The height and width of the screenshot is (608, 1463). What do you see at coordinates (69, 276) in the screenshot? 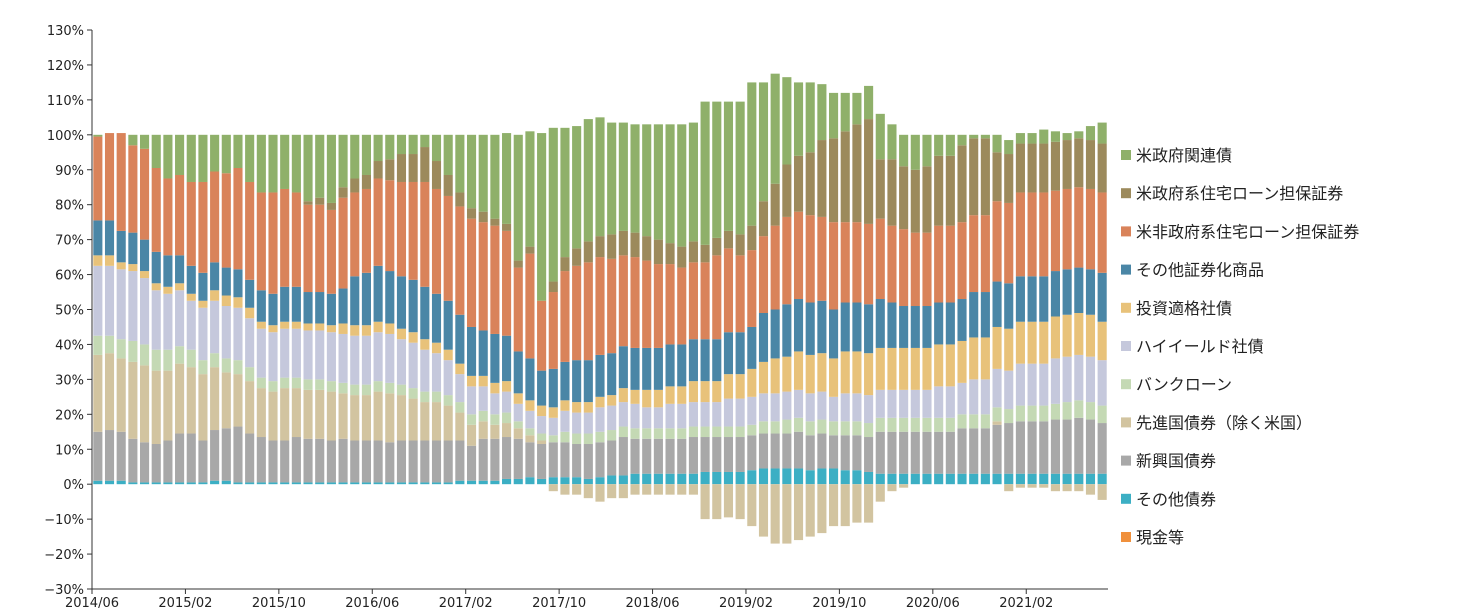
I see `y-tick-label: 60%` at bounding box center [69, 276].